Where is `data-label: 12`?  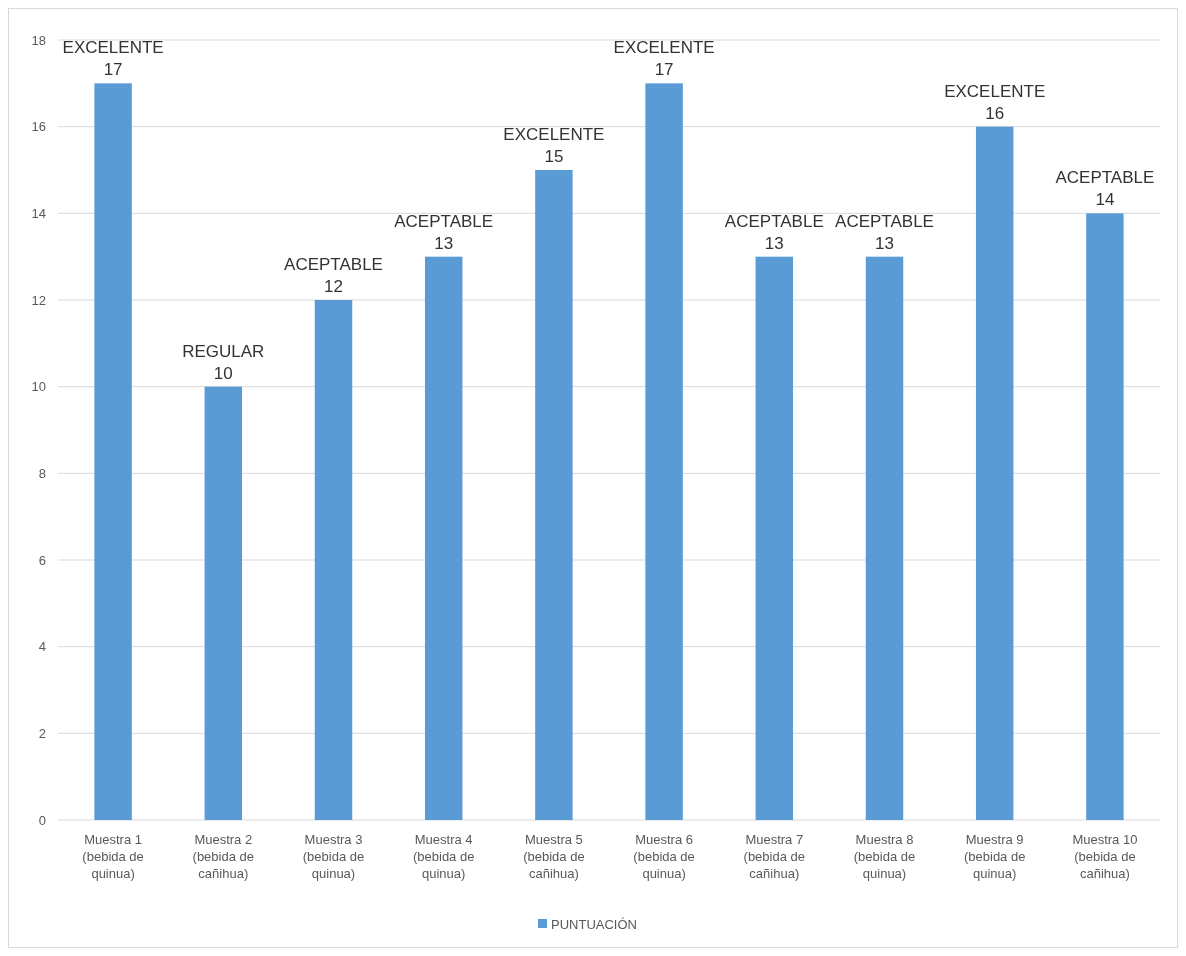 data-label: 12 is located at coordinates (333, 286).